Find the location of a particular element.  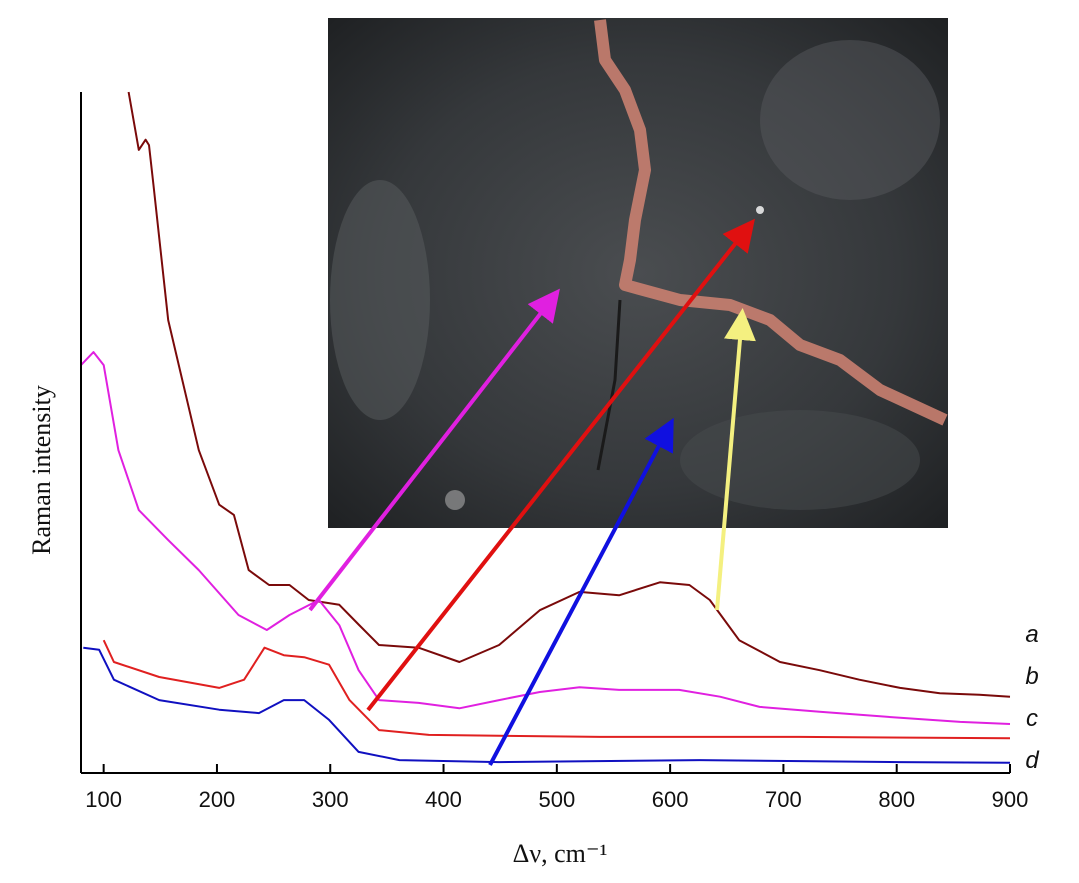

x-tick-label: 900 is located at coordinates (1010, 799).